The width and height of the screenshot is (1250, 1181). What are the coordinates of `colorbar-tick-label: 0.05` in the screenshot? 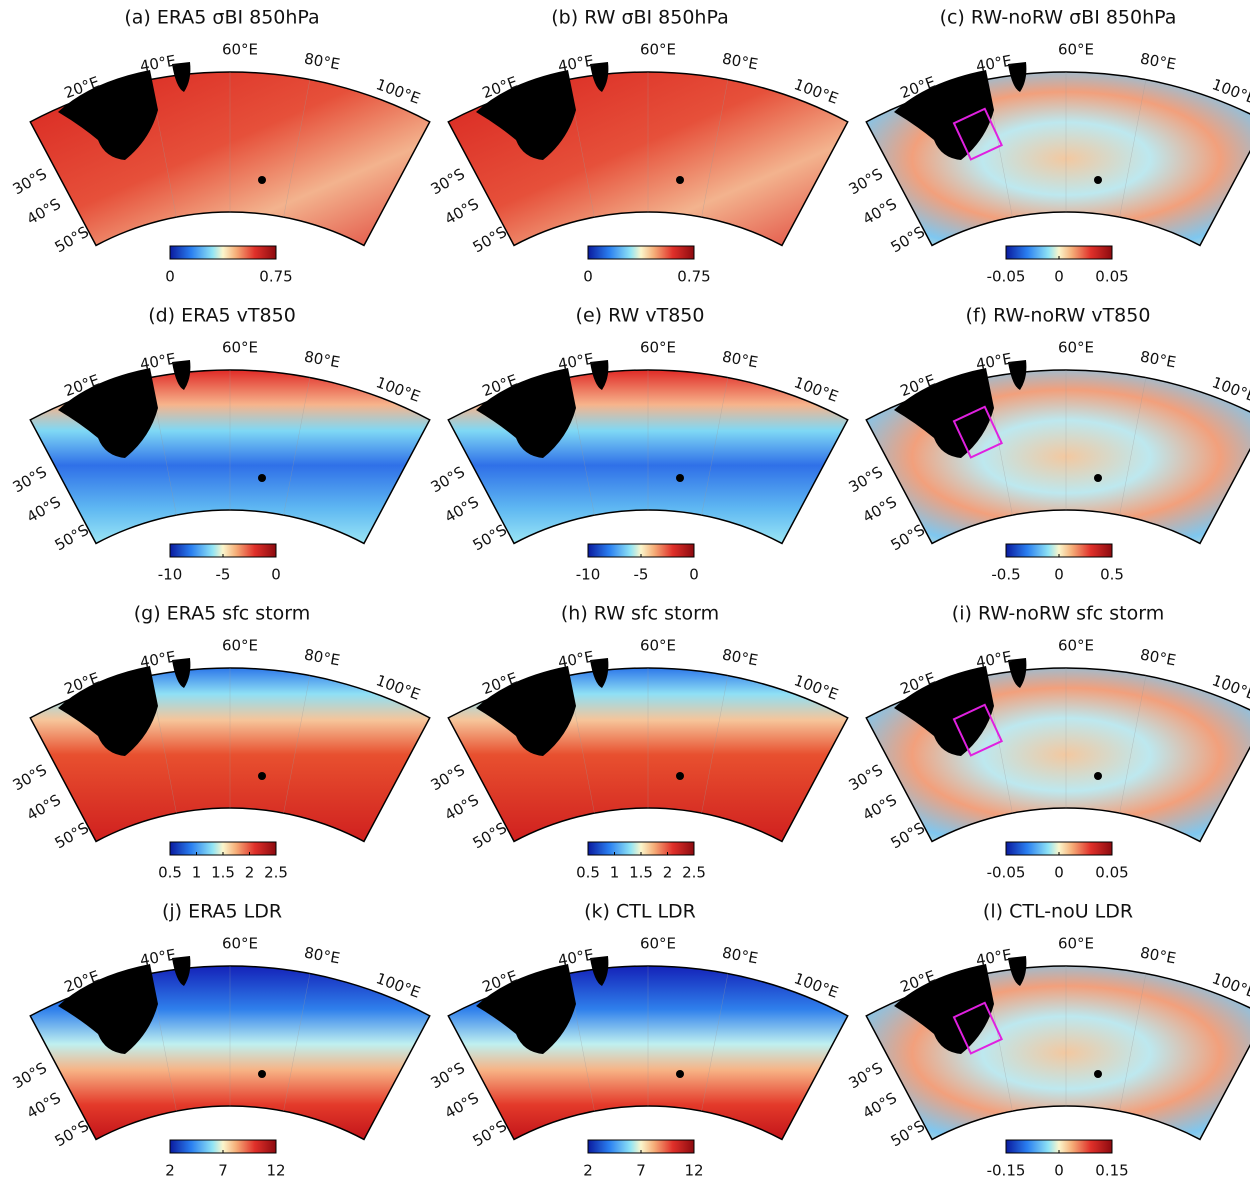 It's located at (1111, 873).